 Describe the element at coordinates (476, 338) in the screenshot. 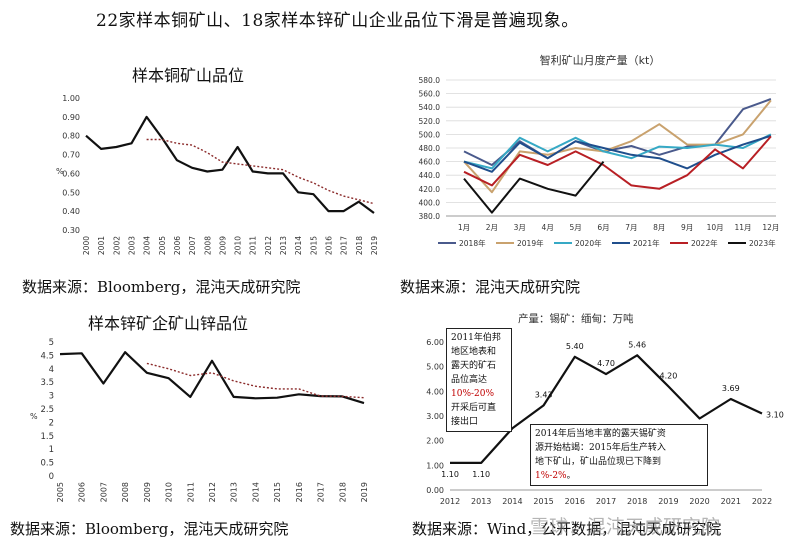

I see `note1-line: 2011年伯邦` at that location.